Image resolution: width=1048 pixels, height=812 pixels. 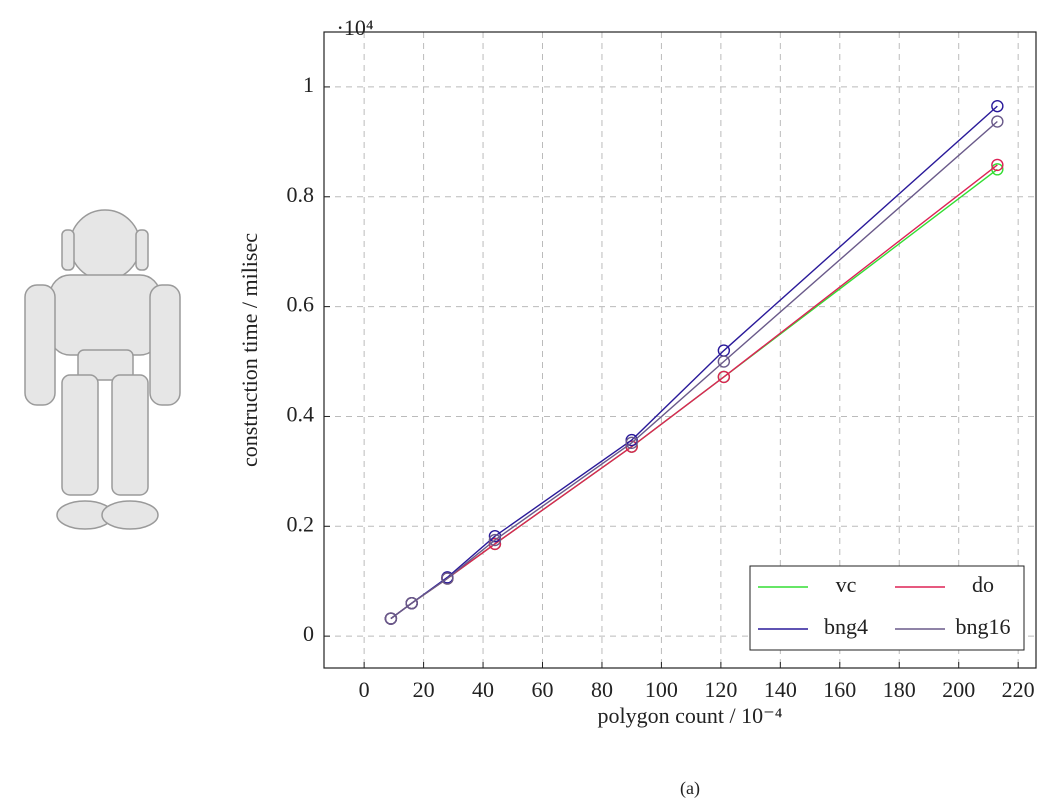 What do you see at coordinates (602, 689) in the screenshot?
I see `x-tick-label: 80` at bounding box center [602, 689].